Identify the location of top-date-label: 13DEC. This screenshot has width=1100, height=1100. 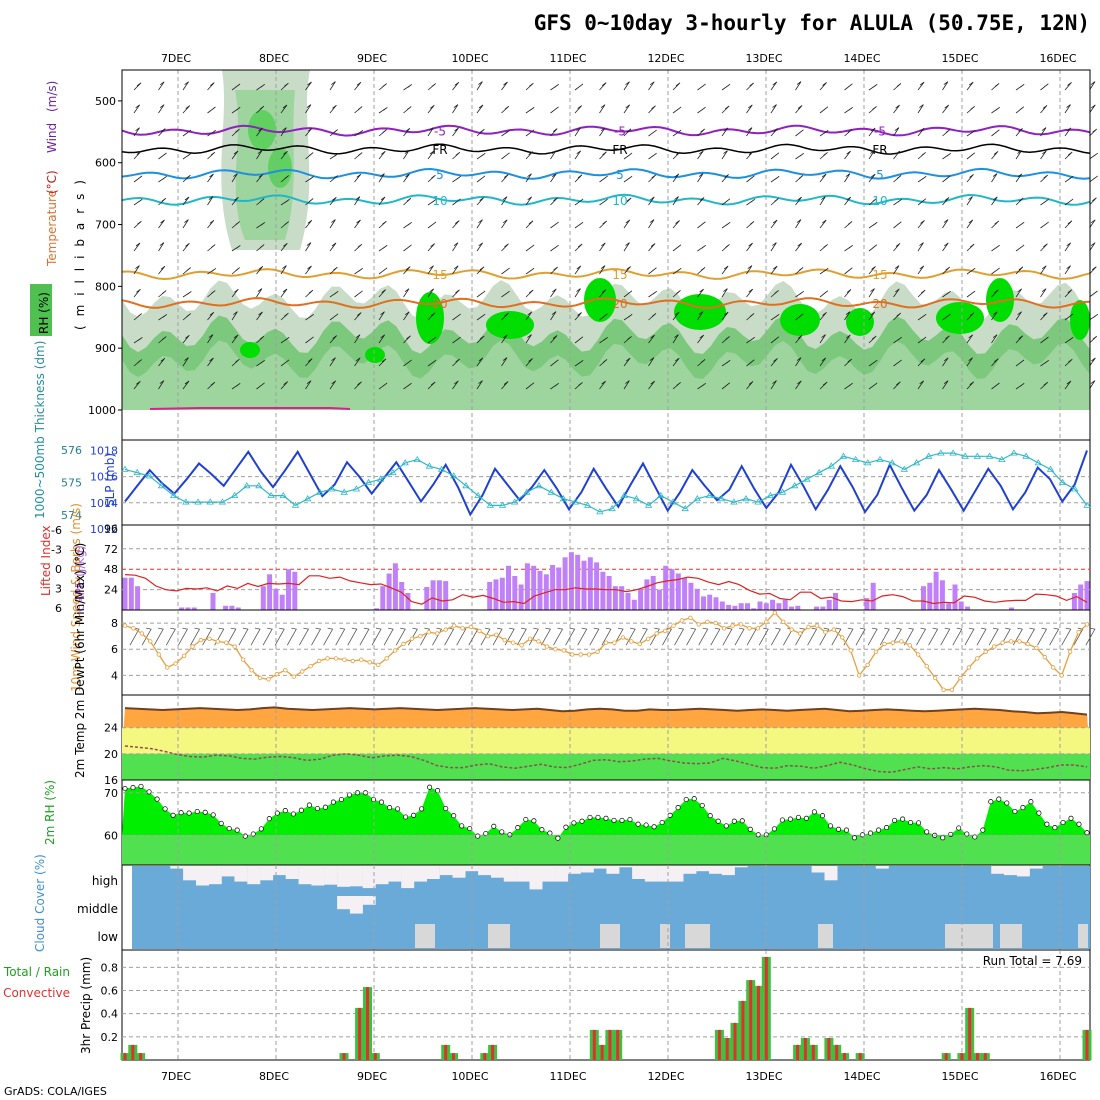
(763, 58).